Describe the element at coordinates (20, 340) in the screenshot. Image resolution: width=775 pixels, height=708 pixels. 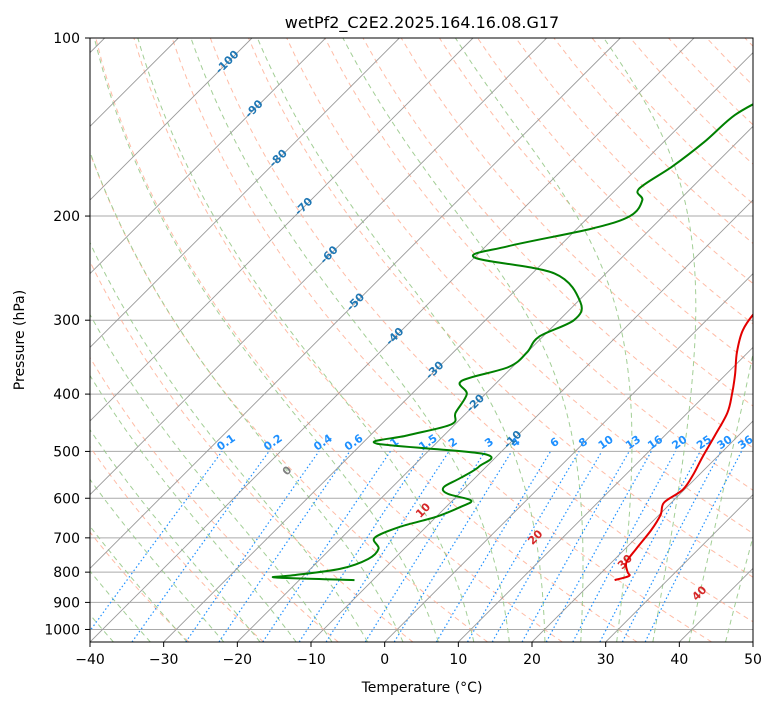
I see `y-axis-label: Pressure (hPa)` at that location.